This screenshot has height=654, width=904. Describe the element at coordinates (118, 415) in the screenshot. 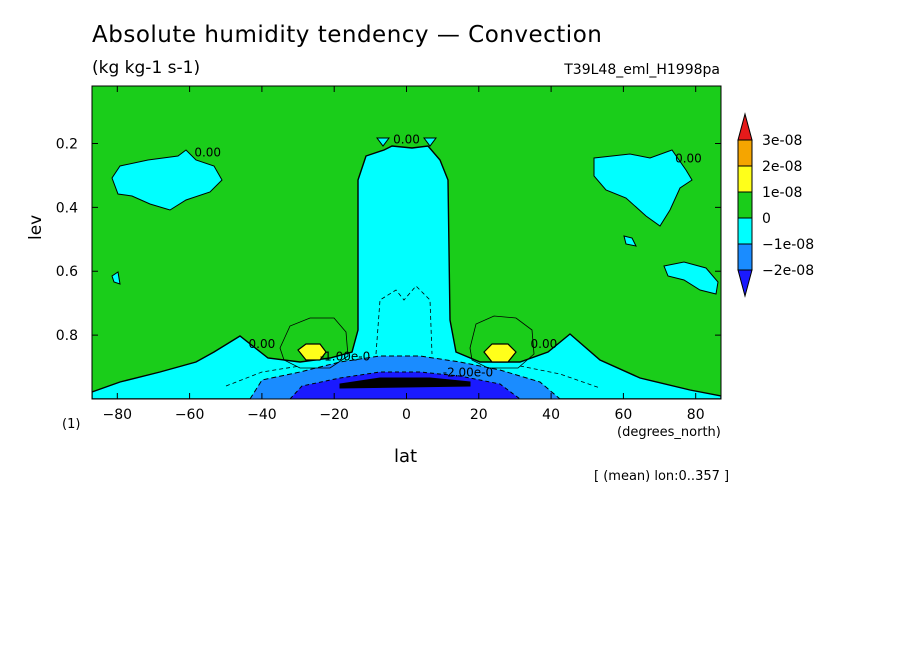

I see `x-tick-label: −80` at that location.